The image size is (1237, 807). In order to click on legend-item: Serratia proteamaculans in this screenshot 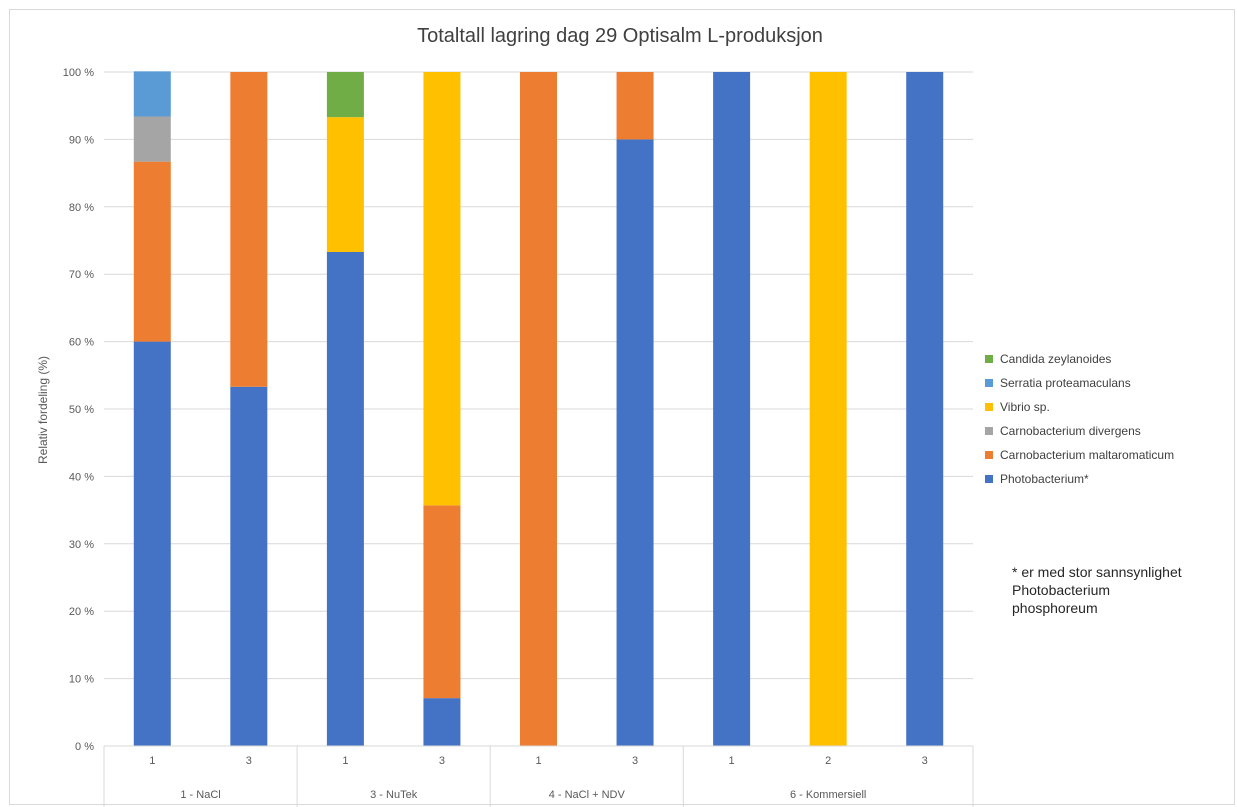, I will do `click(1079, 383)`.